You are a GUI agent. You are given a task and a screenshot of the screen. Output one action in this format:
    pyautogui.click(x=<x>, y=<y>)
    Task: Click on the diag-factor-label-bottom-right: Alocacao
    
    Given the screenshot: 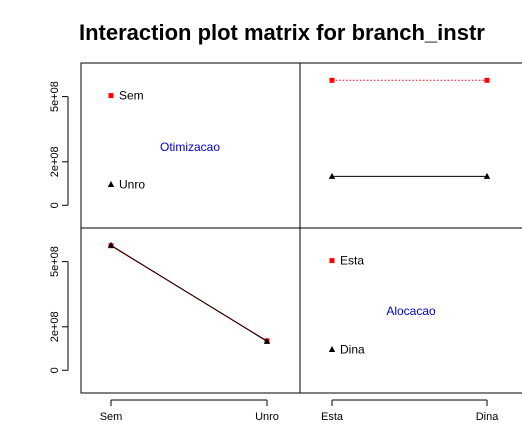 What is the action you would take?
    pyautogui.click(x=411, y=311)
    